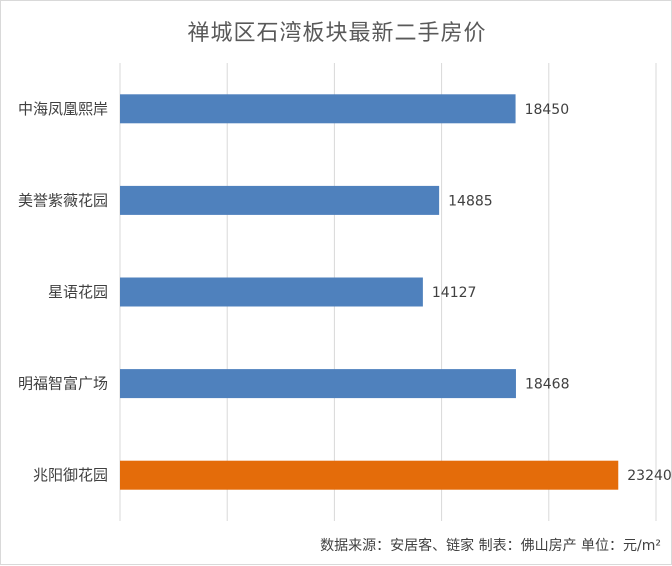 The image size is (672, 566). What do you see at coordinates (649, 476) in the screenshot?
I see `value-label: 23240` at bounding box center [649, 476].